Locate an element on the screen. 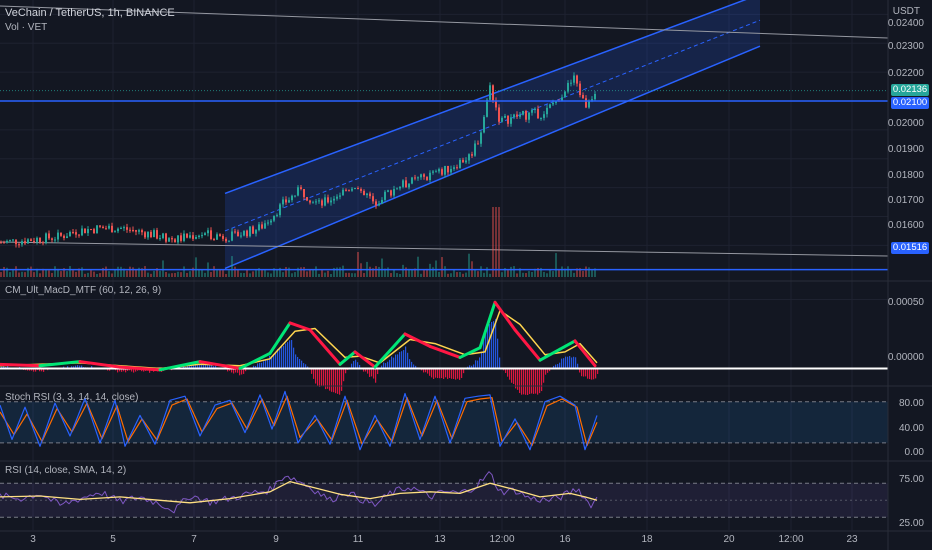 The image size is (932, 550). stoch-rsi-pane is located at coordinates (444, 420).